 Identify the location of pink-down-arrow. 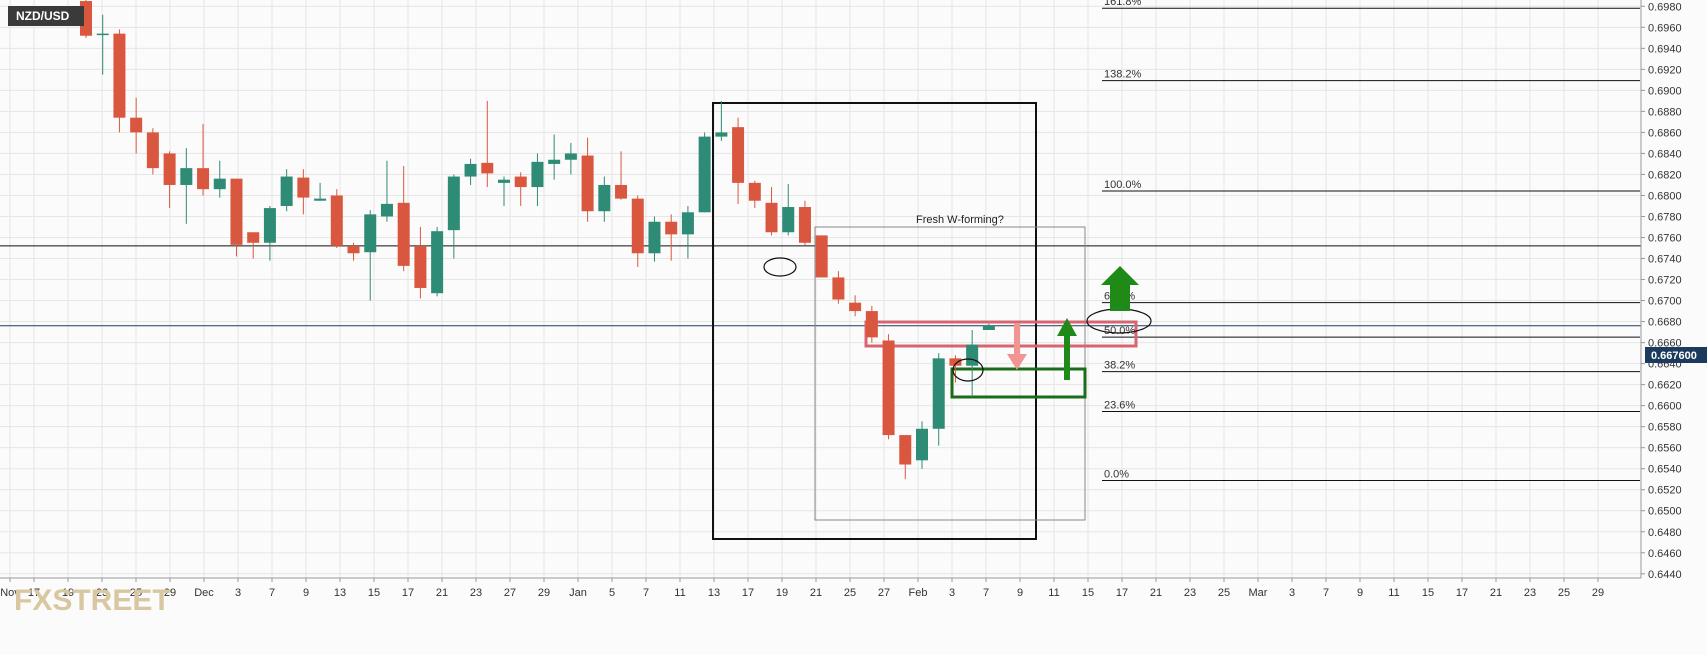
(1017, 346).